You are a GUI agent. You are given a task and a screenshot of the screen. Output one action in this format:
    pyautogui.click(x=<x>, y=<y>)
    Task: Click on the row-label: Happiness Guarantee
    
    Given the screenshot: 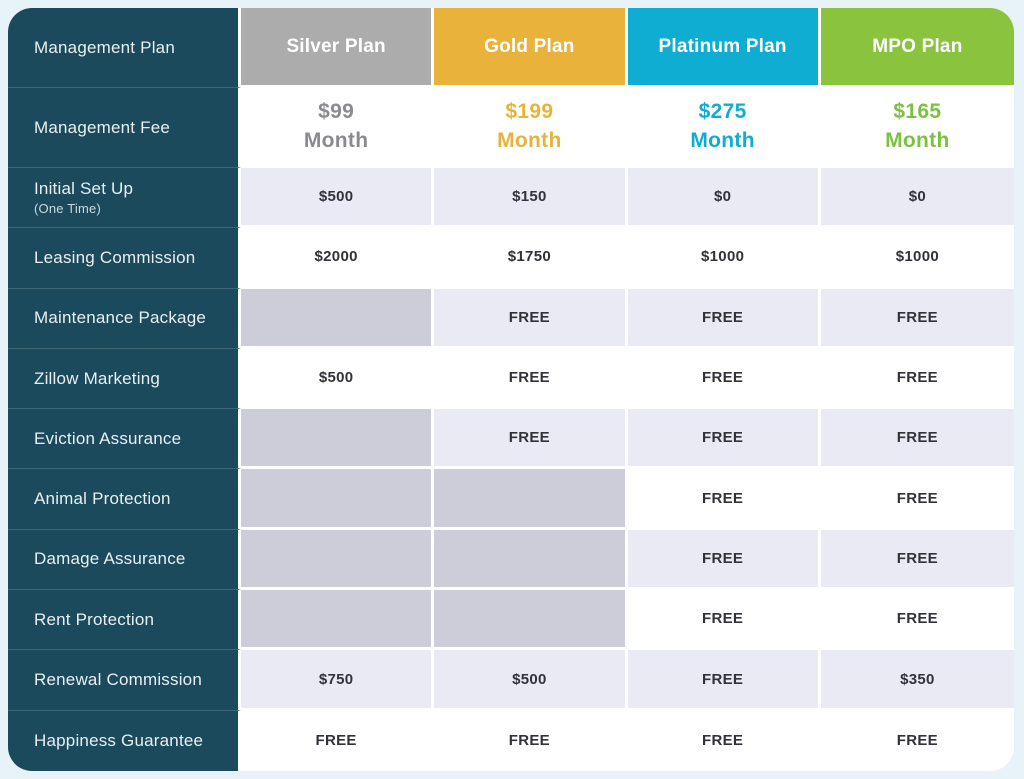 What is the action you would take?
    pyautogui.click(x=119, y=740)
    